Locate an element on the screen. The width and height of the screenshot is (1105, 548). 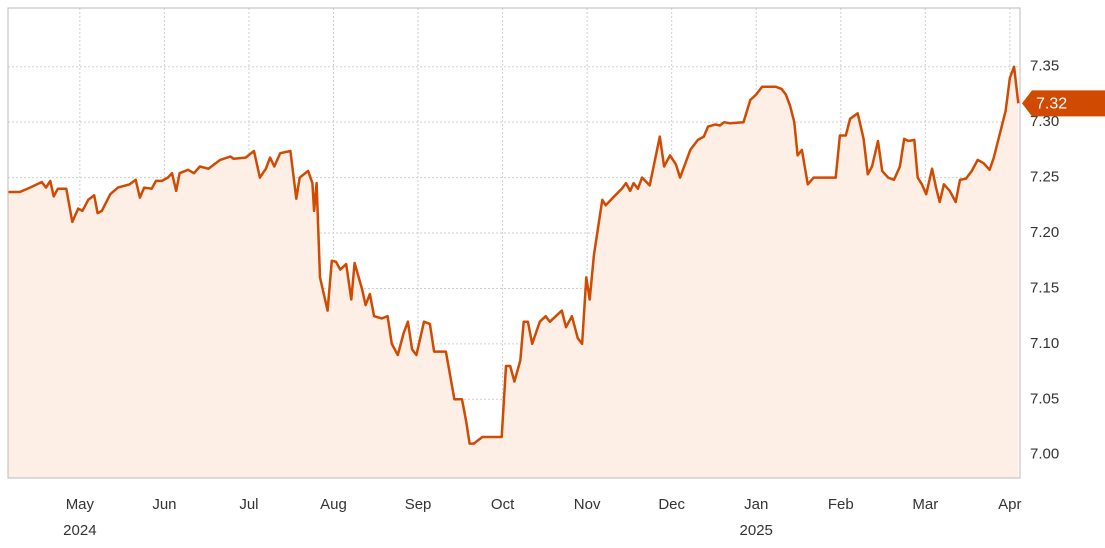
y-tick-label: 7.00 is located at coordinates (1044, 454).